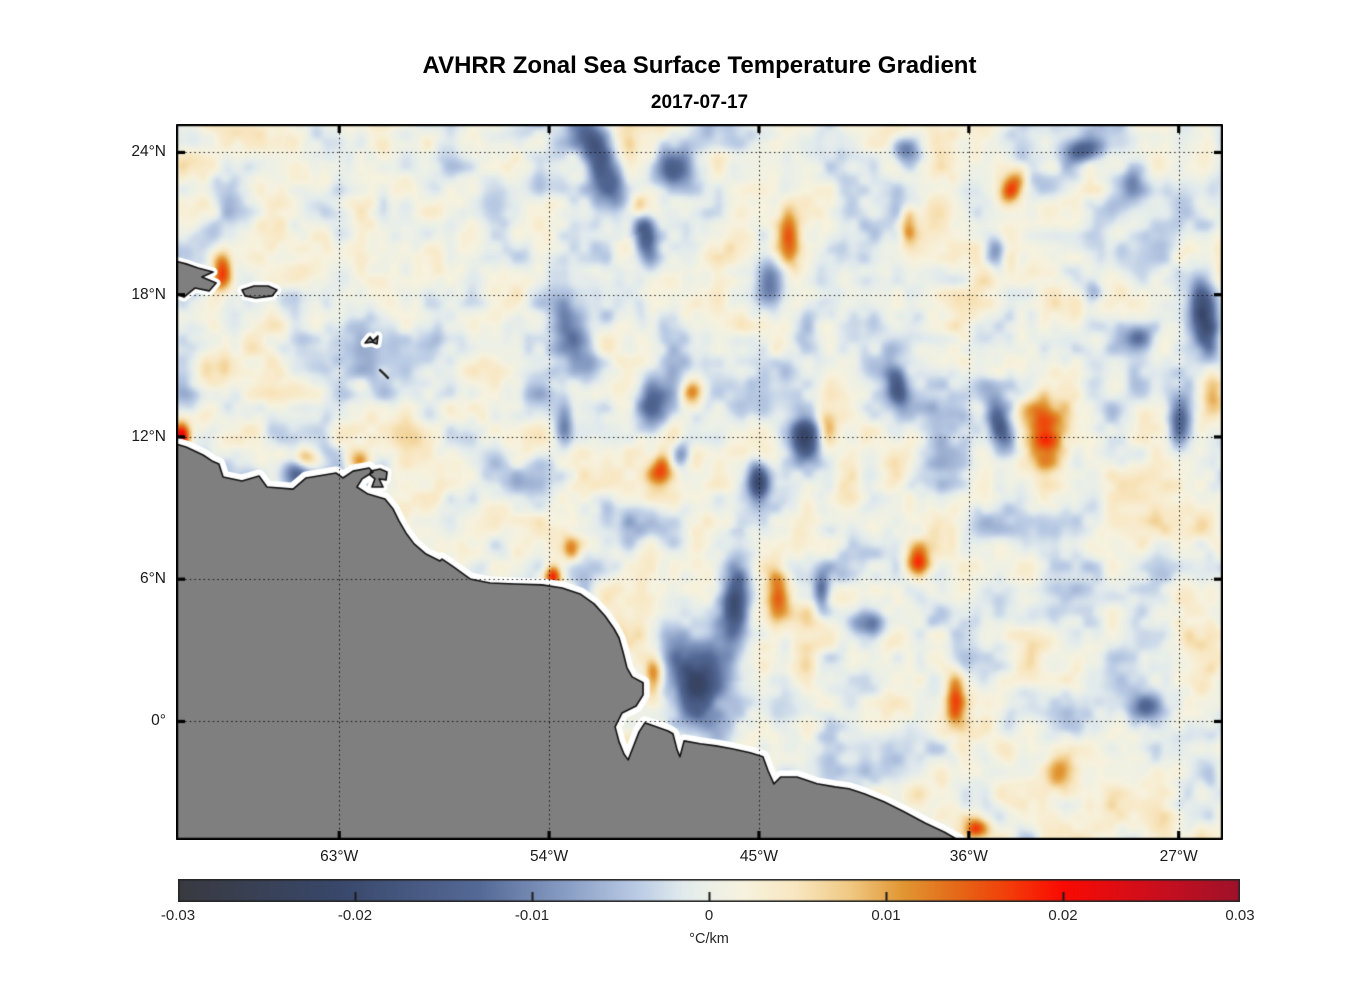 Image resolution: width=1356 pixels, height=1000 pixels. I want to click on colorbar-tick-label--0.03: -0.03, so click(178, 915).